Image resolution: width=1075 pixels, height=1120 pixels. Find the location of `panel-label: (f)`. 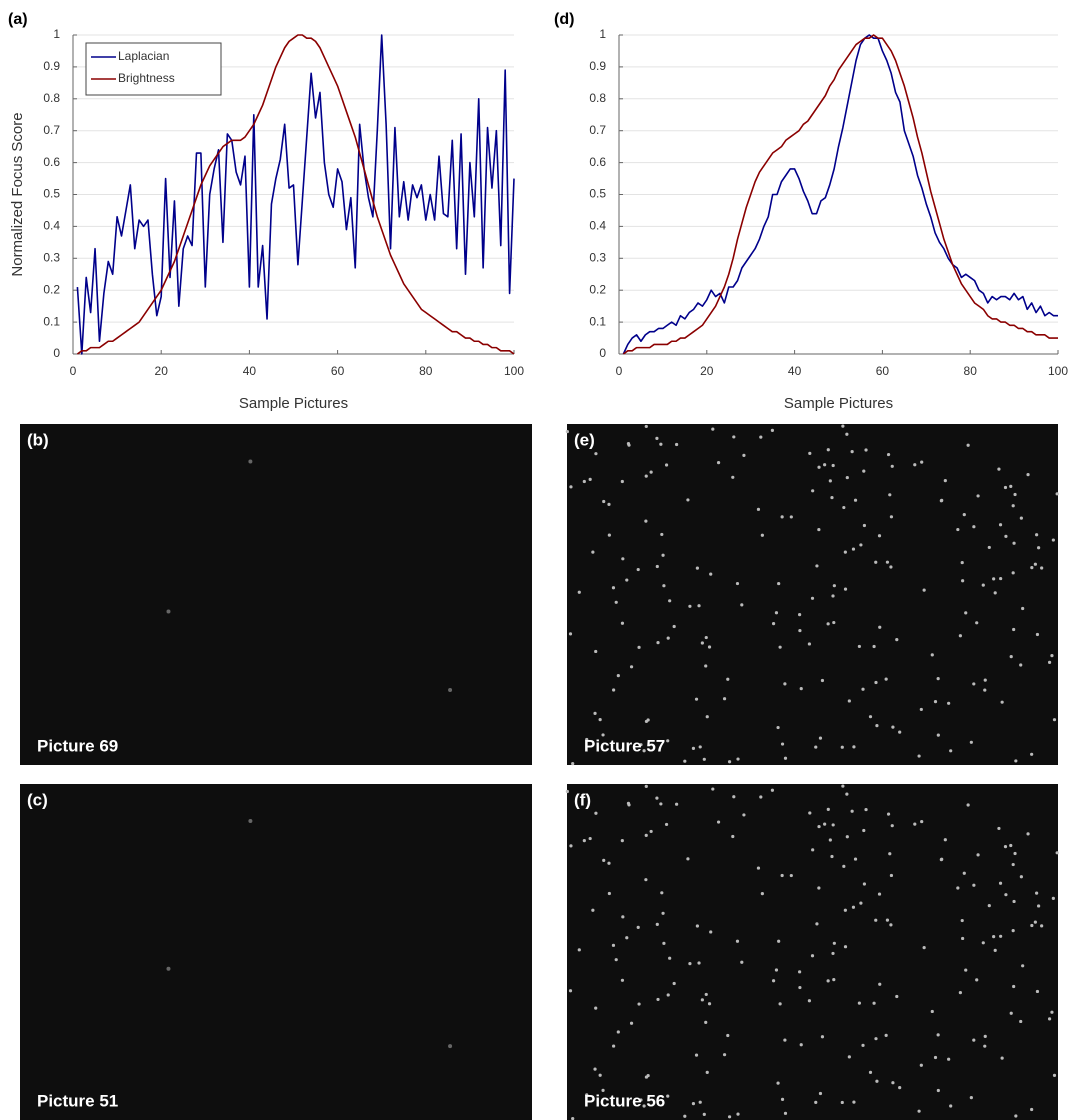

panel-label: (f) is located at coordinates (582, 799).